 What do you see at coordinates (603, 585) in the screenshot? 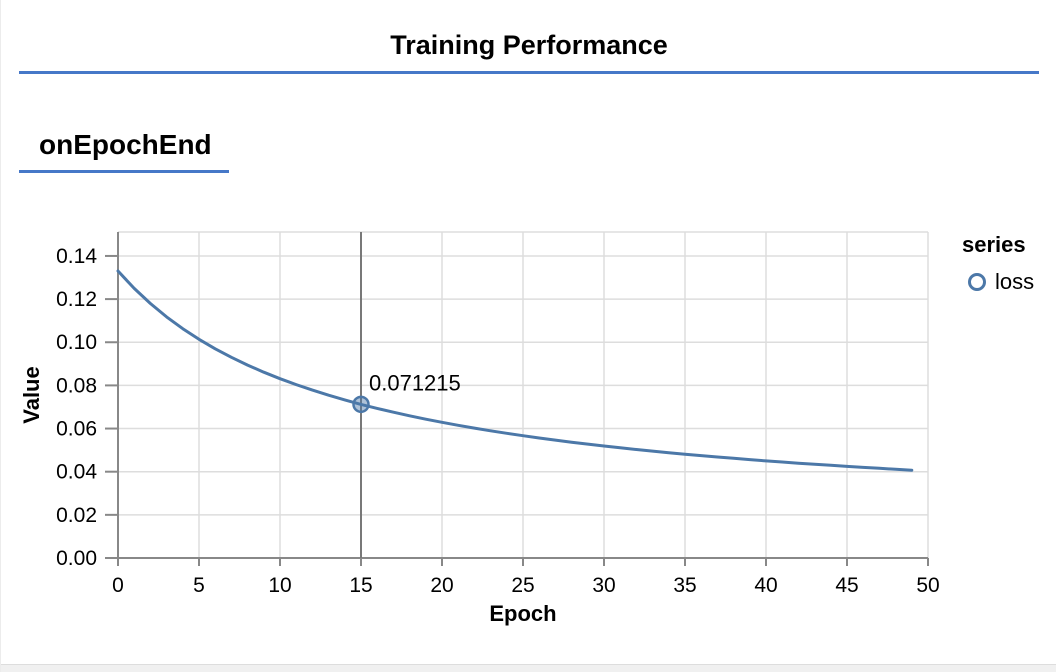
I see `x-tick-label: 30` at bounding box center [603, 585].